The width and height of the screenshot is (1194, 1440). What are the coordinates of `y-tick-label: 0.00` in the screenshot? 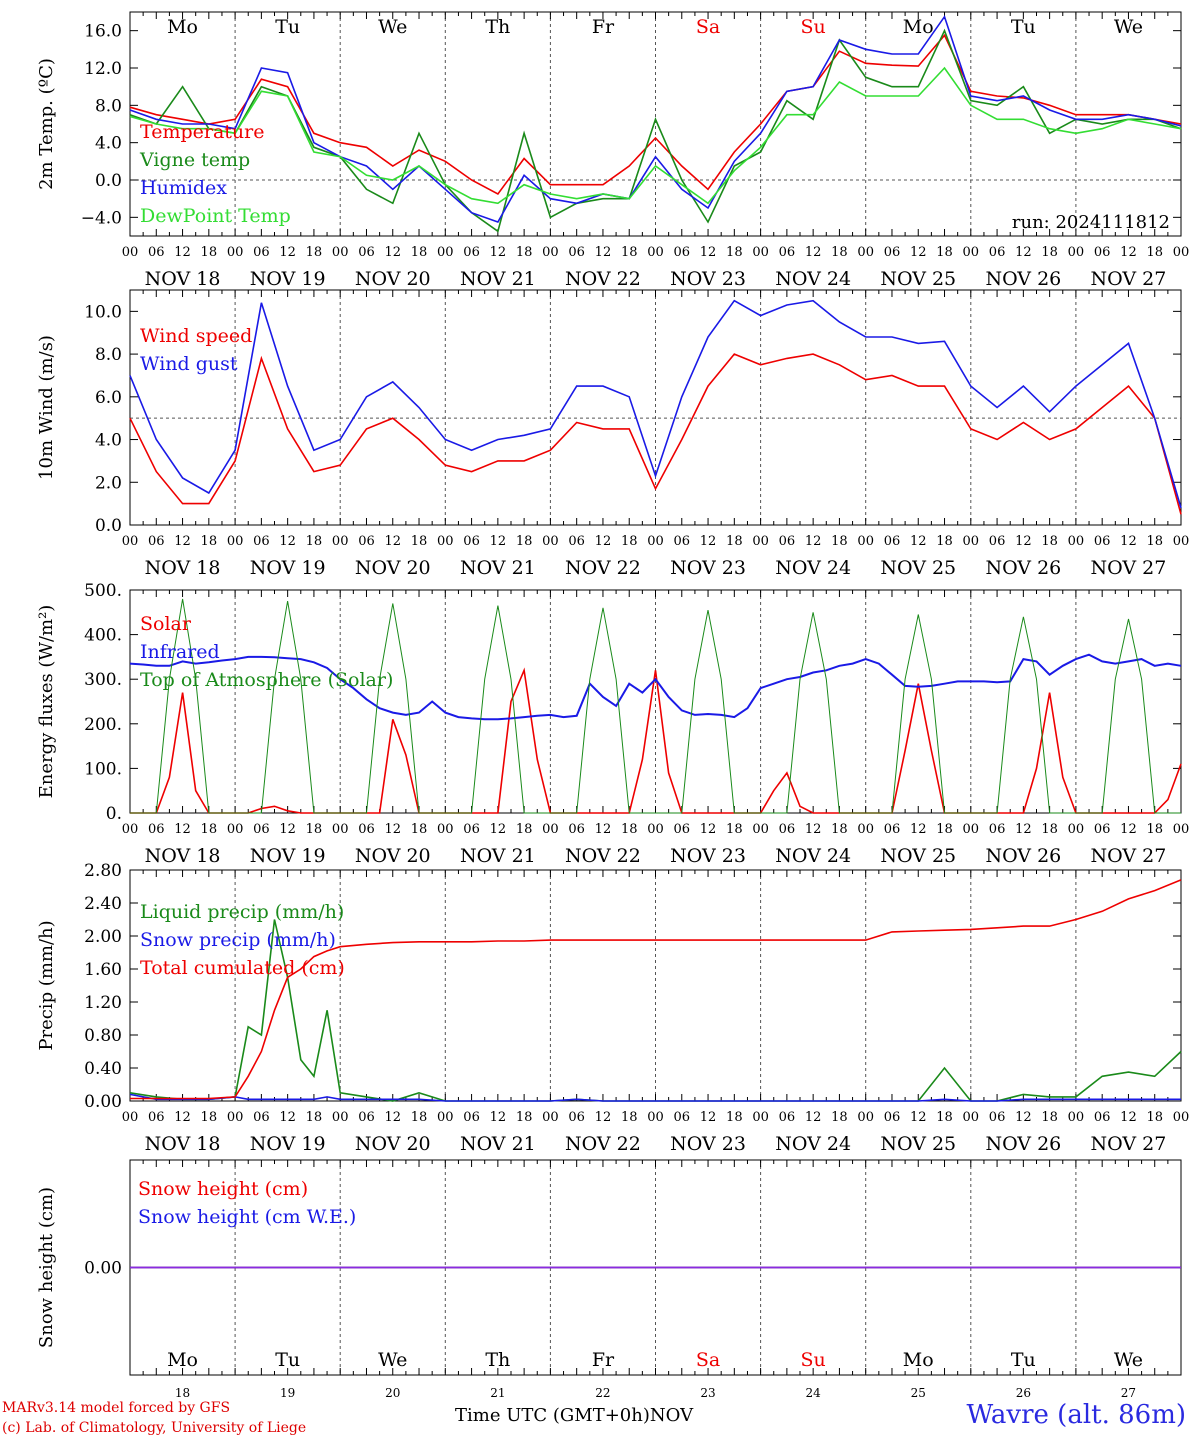 It's located at (103, 1269).